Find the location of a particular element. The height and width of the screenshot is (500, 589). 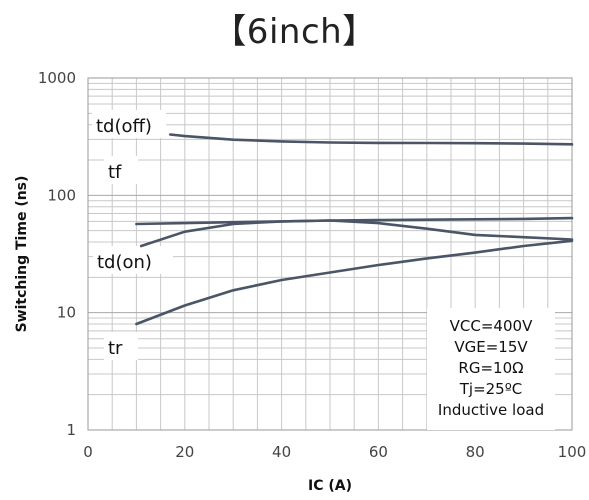

y-tick-label: 1000 is located at coordinates (57, 78).